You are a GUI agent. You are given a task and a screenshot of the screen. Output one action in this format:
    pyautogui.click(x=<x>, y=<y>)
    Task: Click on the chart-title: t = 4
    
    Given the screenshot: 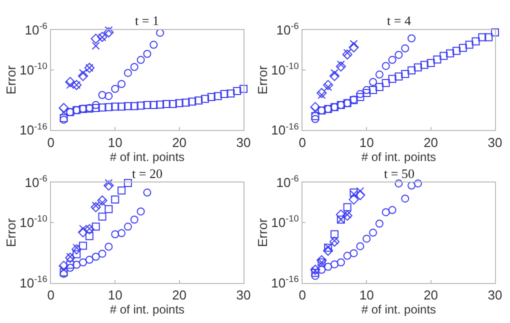 What is the action you would take?
    pyautogui.click(x=399, y=20)
    